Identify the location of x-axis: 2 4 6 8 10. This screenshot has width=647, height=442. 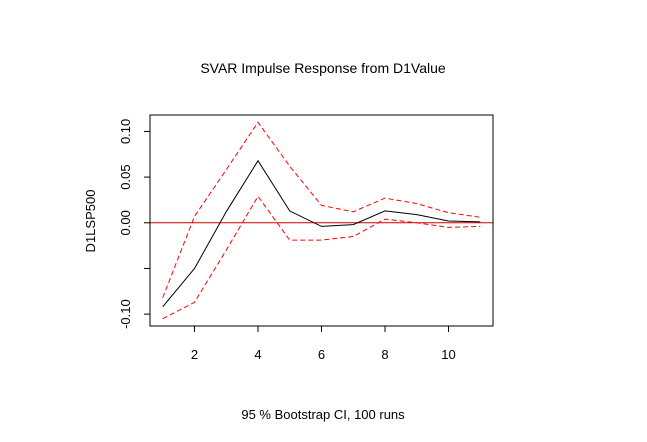
(323, 344).